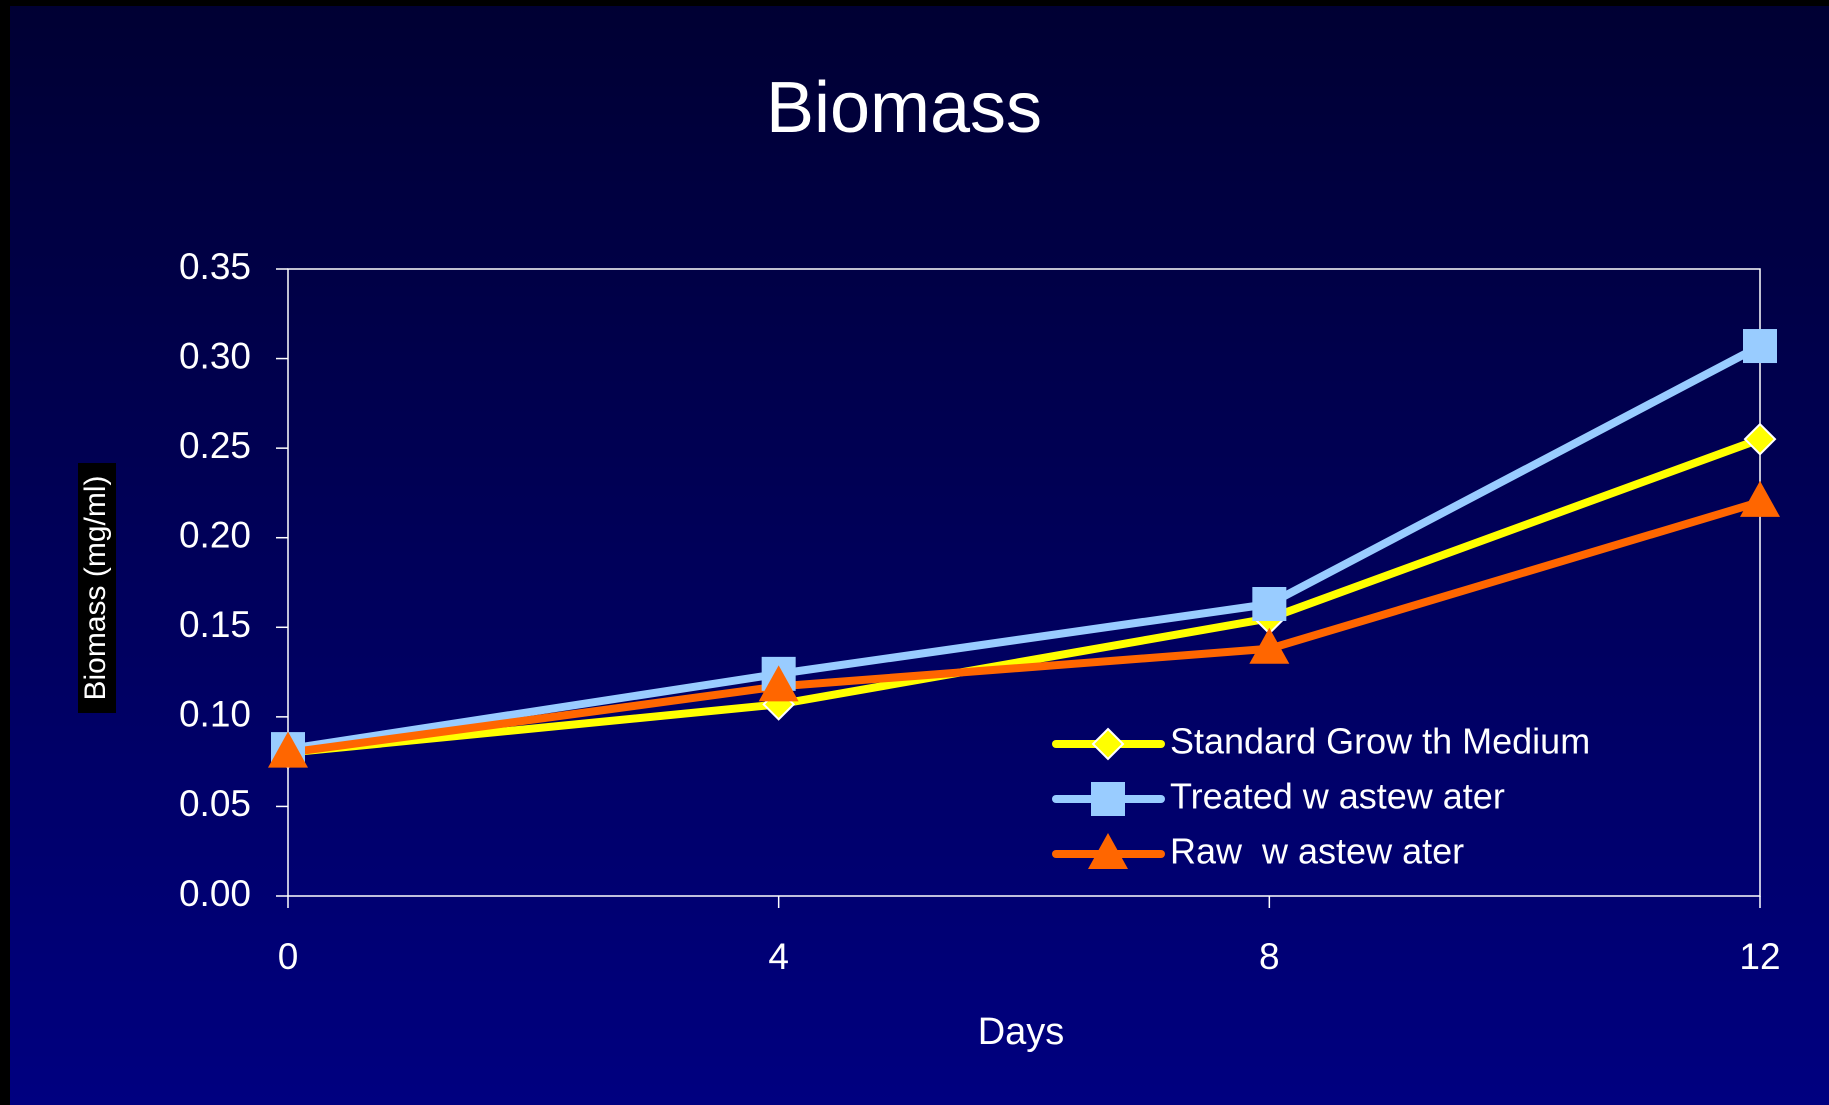 The width and height of the screenshot is (1829, 1105). Describe the element at coordinates (1317, 851) in the screenshot. I see `legend-label: Raw w astew ater` at that location.